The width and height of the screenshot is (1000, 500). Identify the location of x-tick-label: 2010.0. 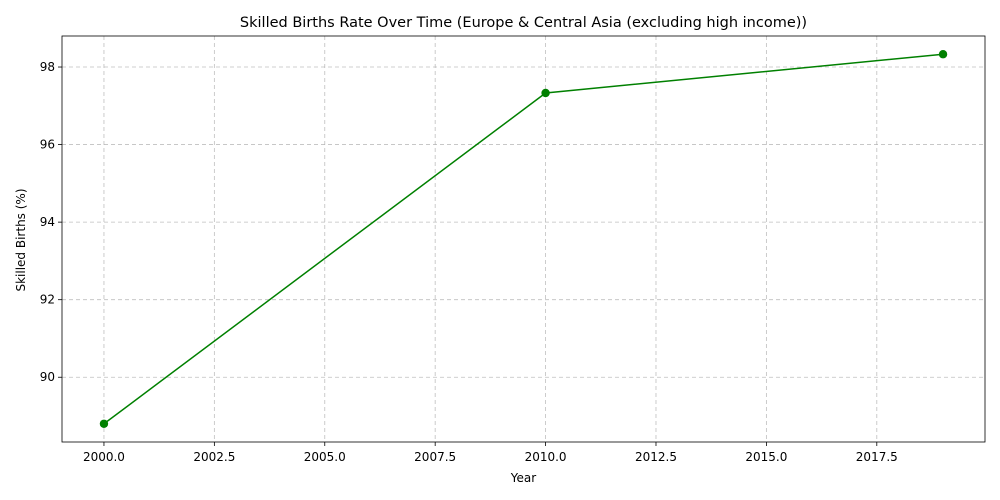
(546, 457).